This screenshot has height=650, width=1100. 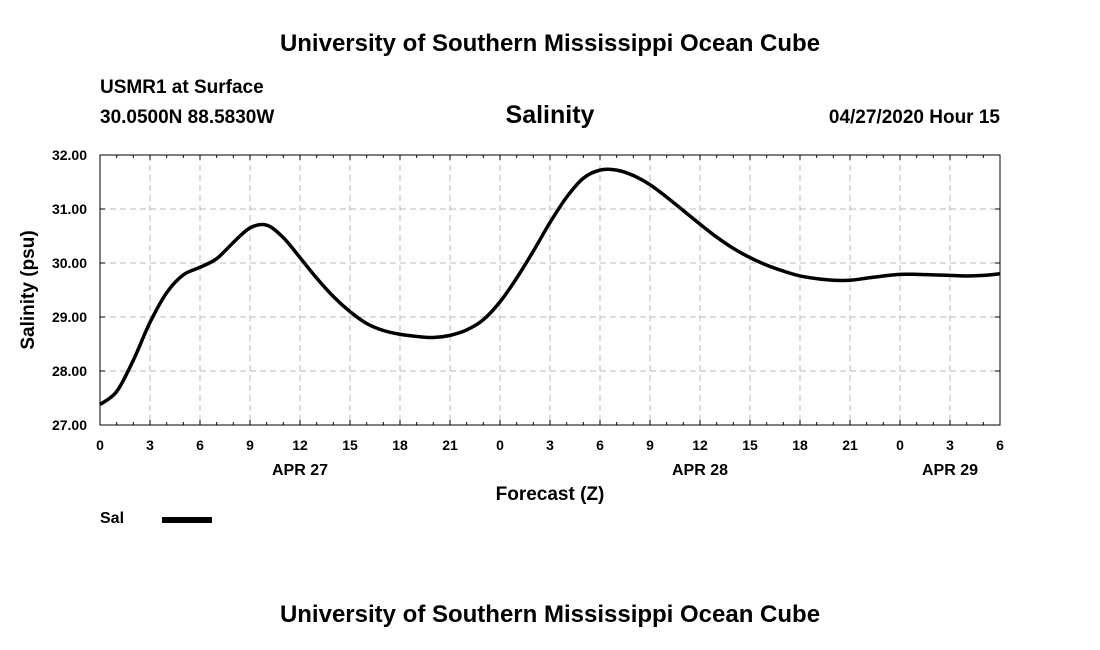 I want to click on date-label: APR 27, so click(x=300, y=470).